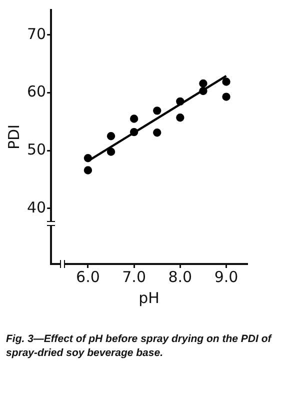 The height and width of the screenshot is (399, 287). Describe the element at coordinates (180, 277) in the screenshot. I see `x-tick-label: 8.0` at that location.